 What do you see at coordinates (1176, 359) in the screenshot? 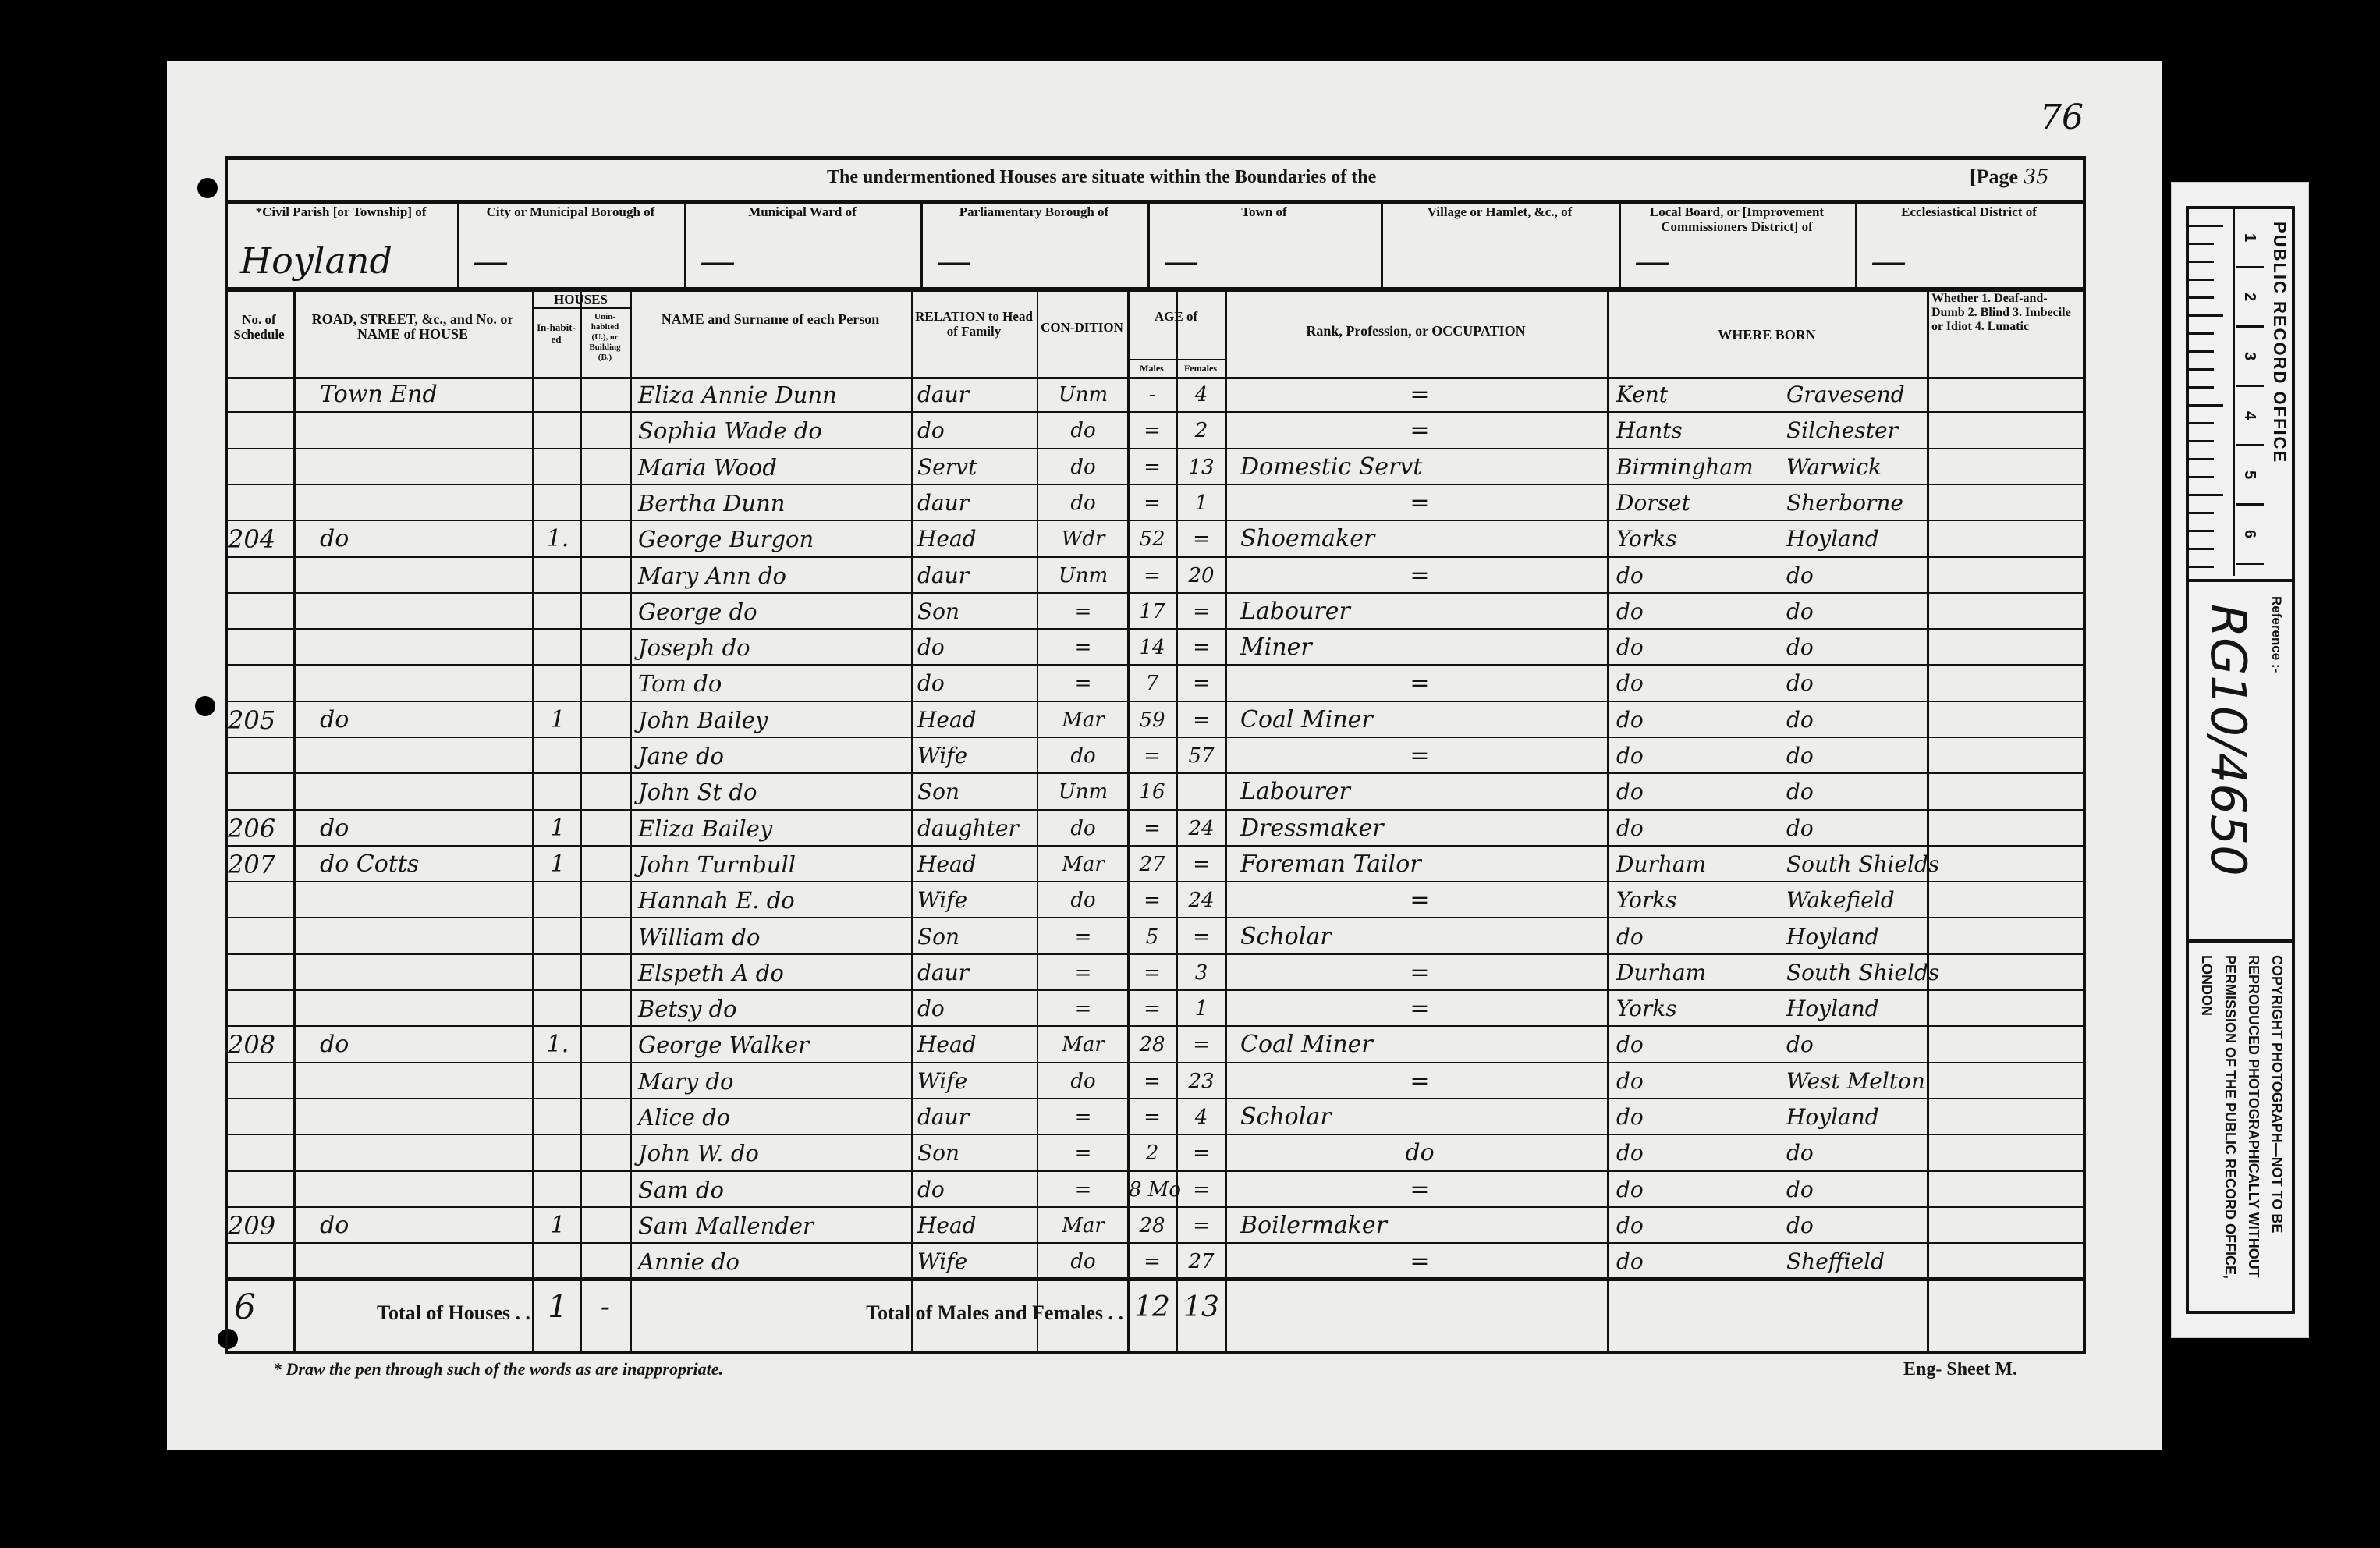
I see `age-rule` at bounding box center [1176, 359].